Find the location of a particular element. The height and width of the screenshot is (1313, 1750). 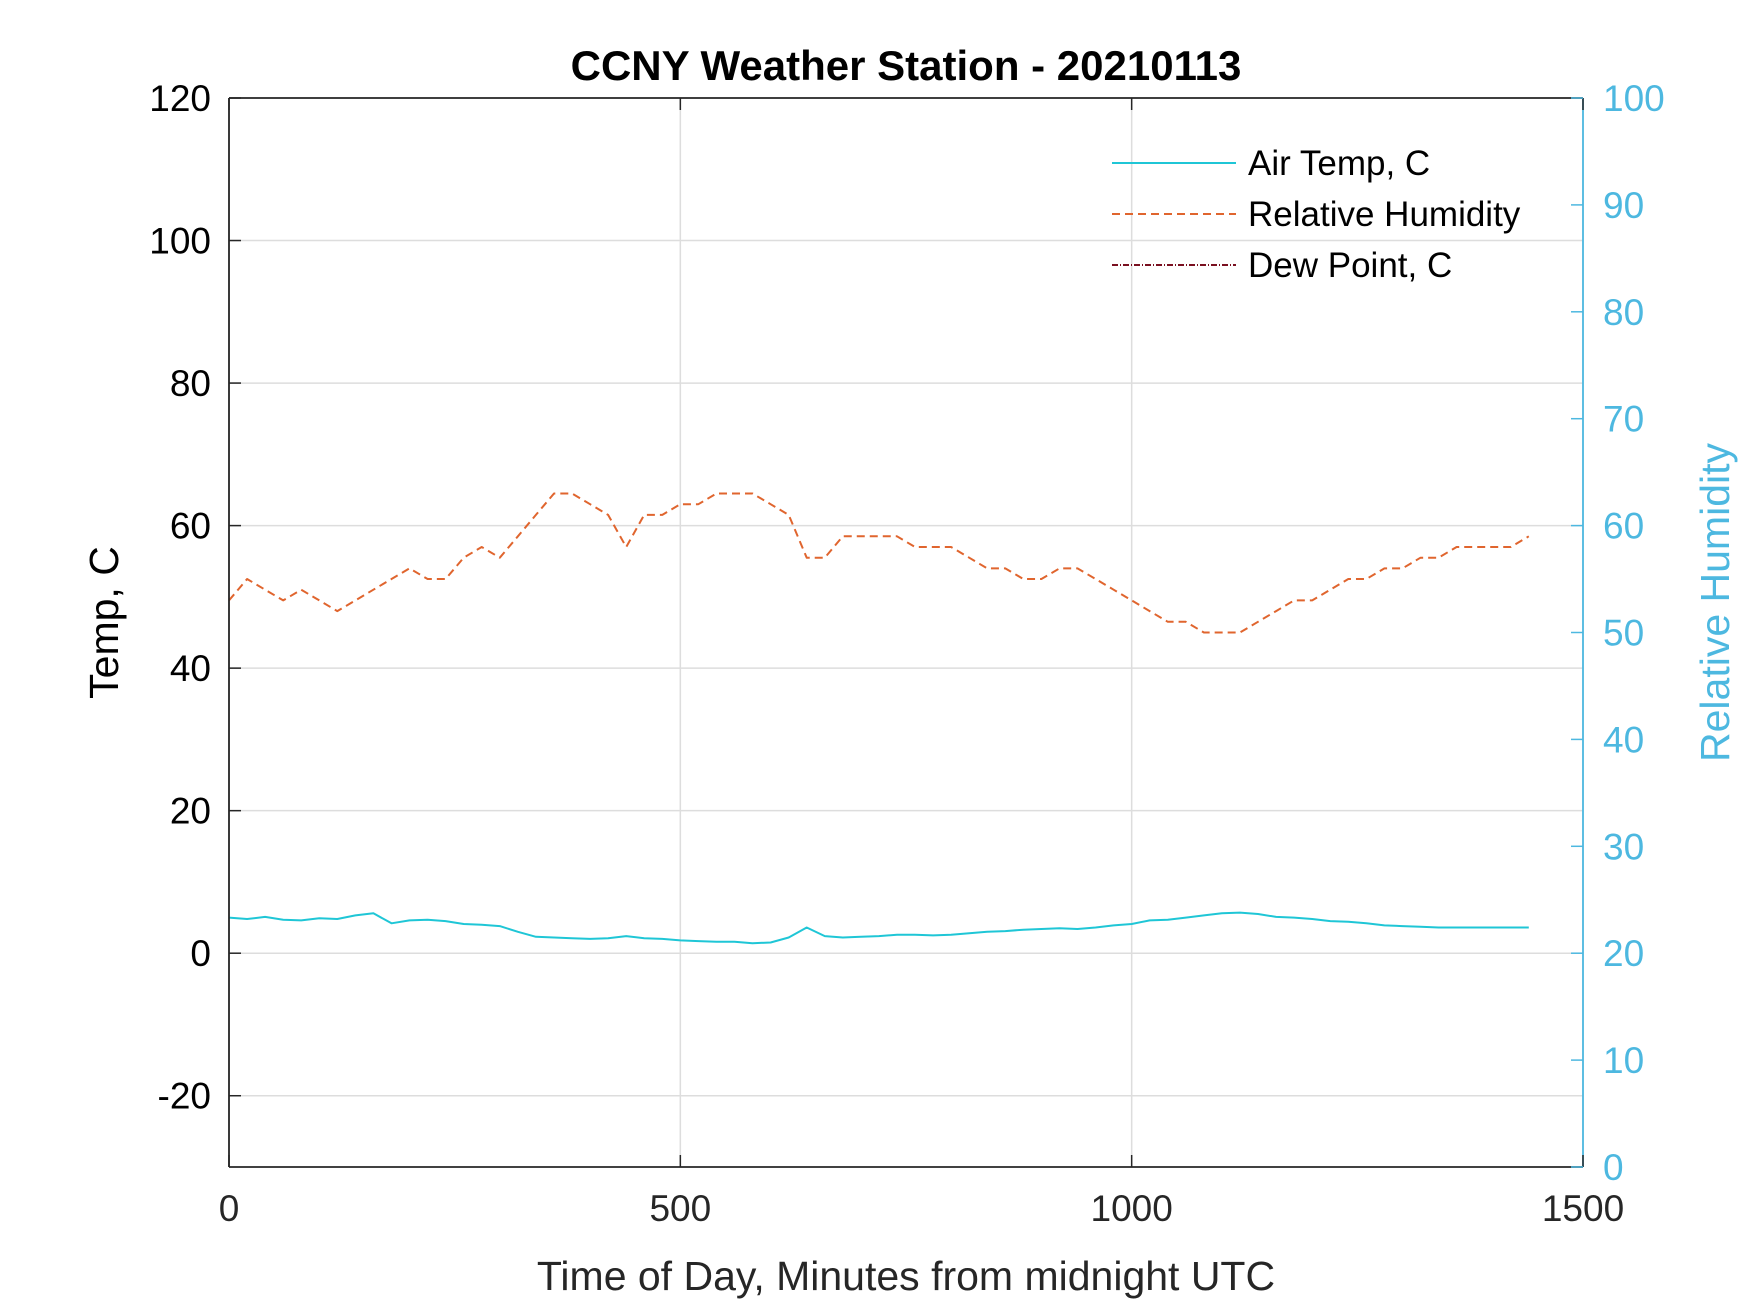

left-y-axis-ticks: -20 0 20 40 60 80 100 120 is located at coordinates (195, 597).